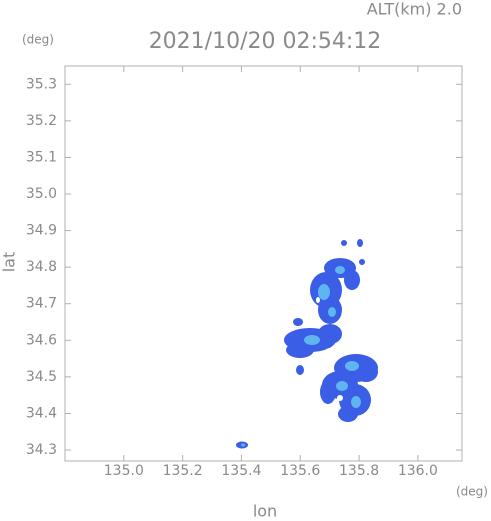  Describe the element at coordinates (38, 40) in the screenshot. I see `y-unit: (deg)` at that location.